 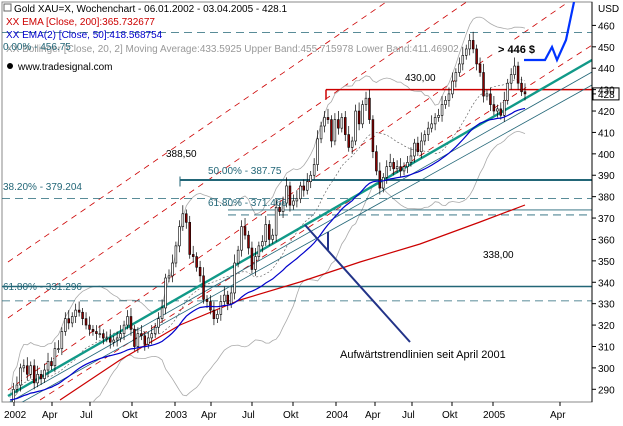 I want to click on y-tick-label: 340, so click(x=606, y=283).